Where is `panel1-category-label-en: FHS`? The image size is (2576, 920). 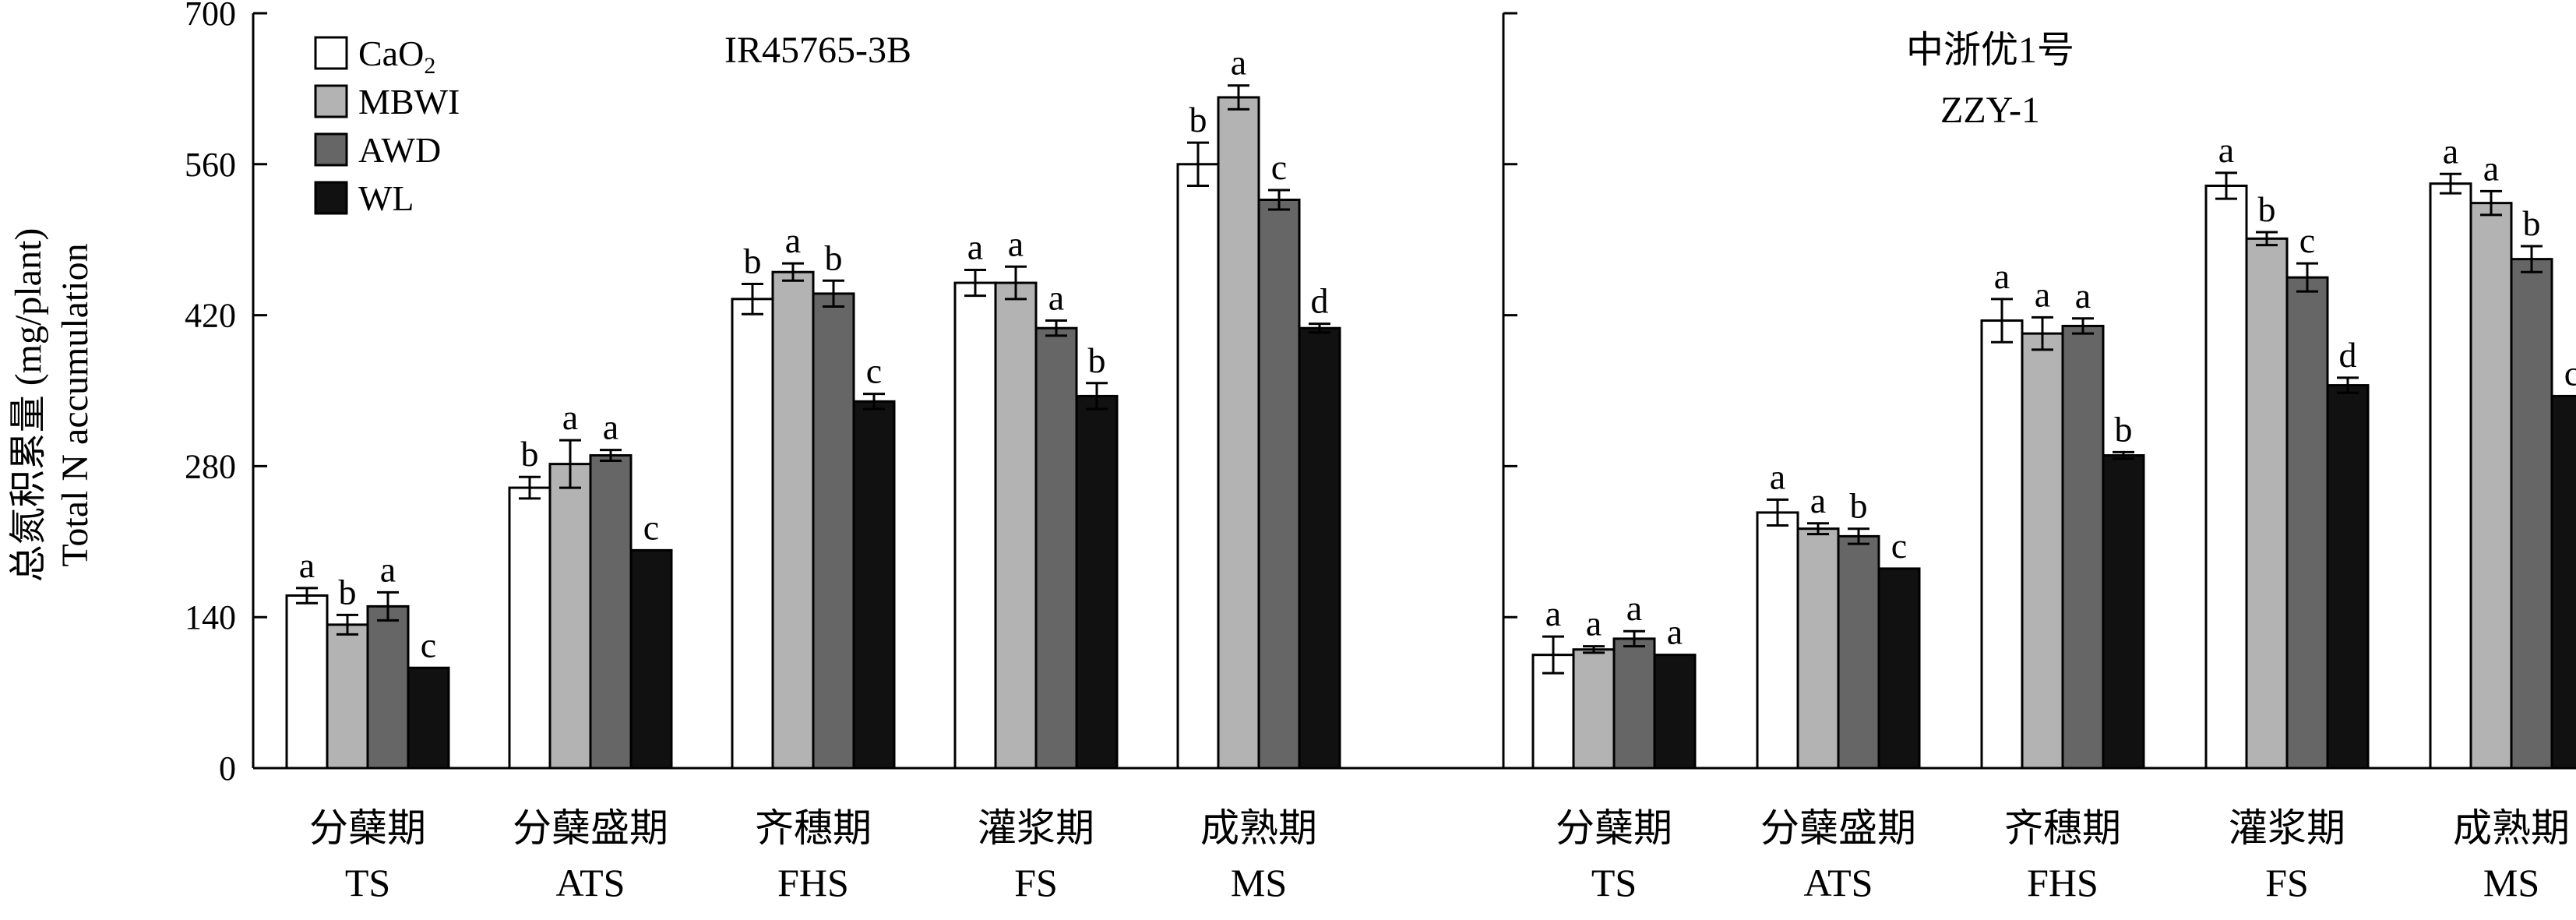
panel1-category-label-en: FHS is located at coordinates (813, 882).